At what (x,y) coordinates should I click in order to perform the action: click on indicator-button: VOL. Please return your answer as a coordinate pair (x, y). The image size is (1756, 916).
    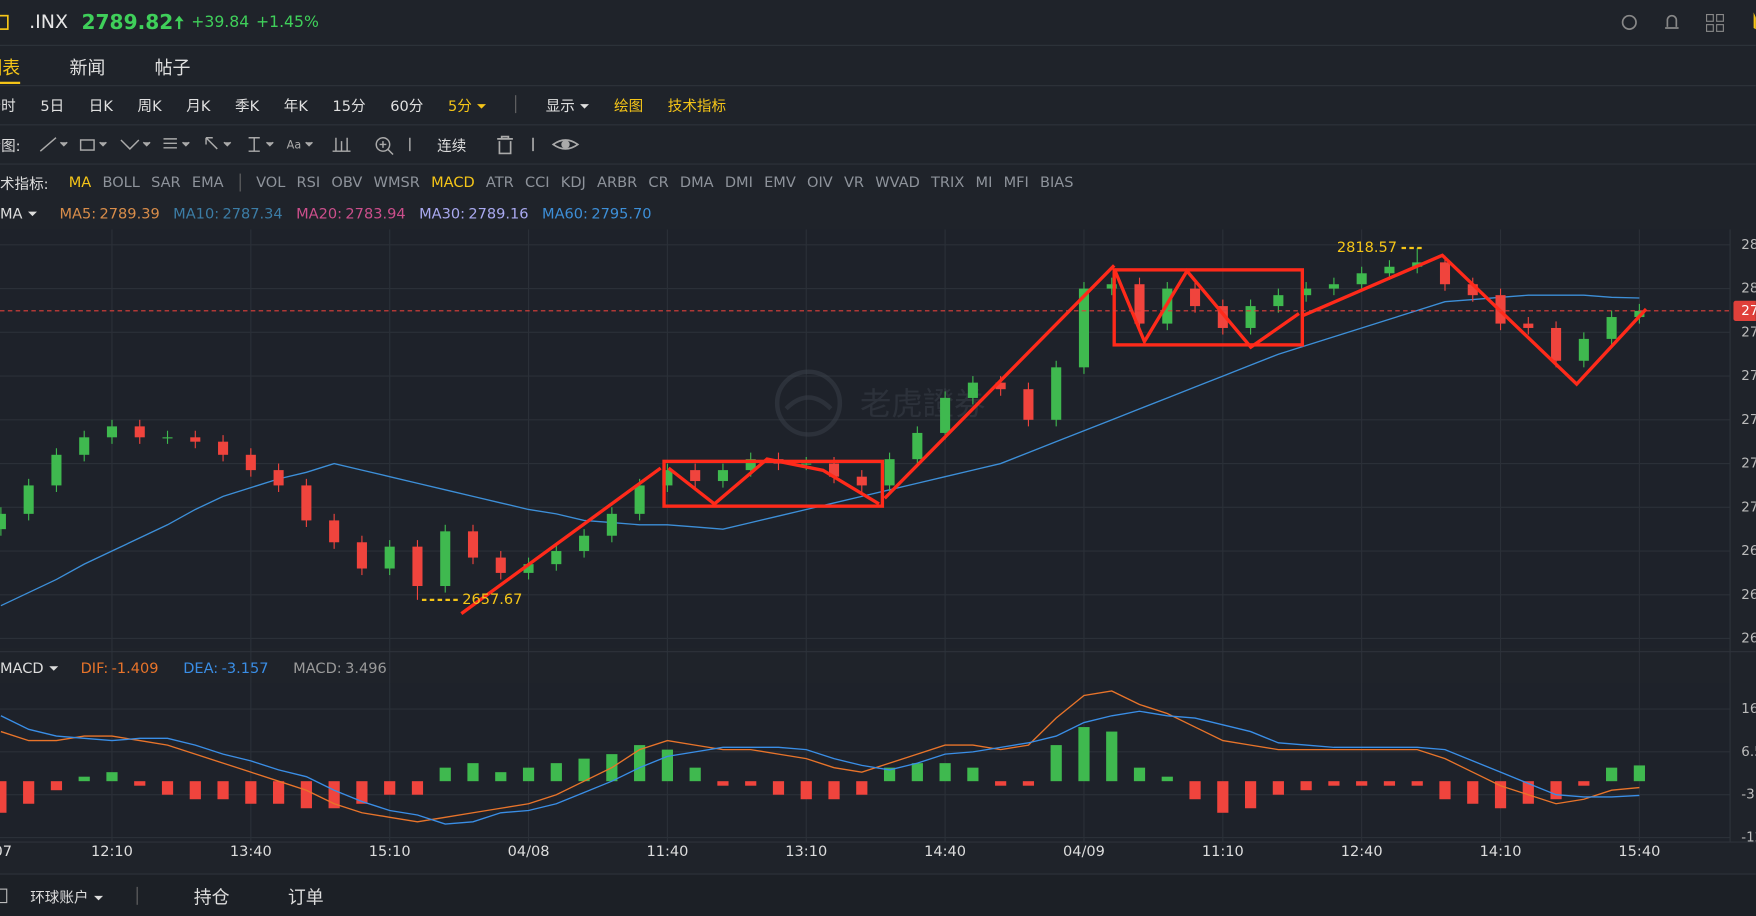
    Looking at the image, I should click on (271, 182).